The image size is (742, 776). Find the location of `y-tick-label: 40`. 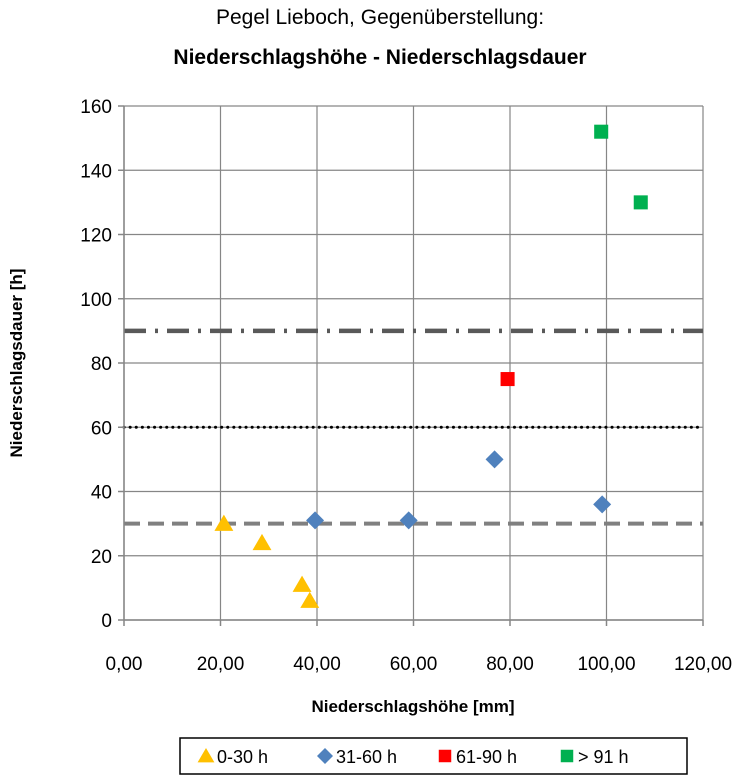

y-tick-label: 40 is located at coordinates (101, 493).